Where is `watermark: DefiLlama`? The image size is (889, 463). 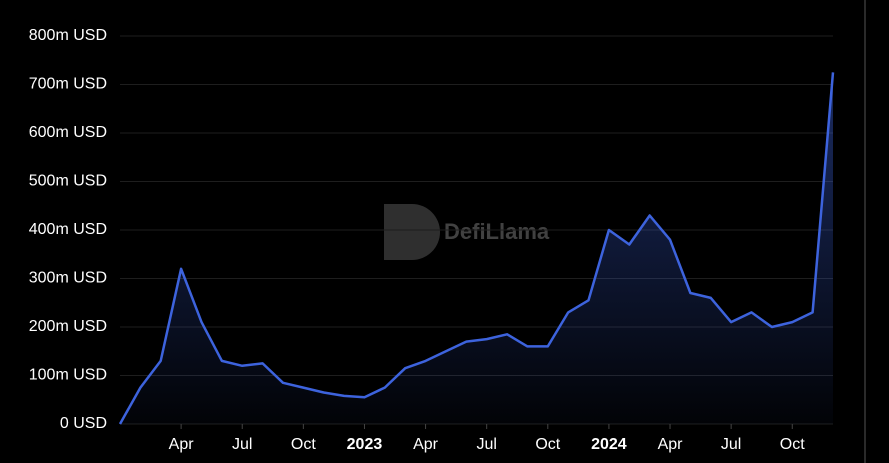
watermark: DefiLlama is located at coordinates (467, 232).